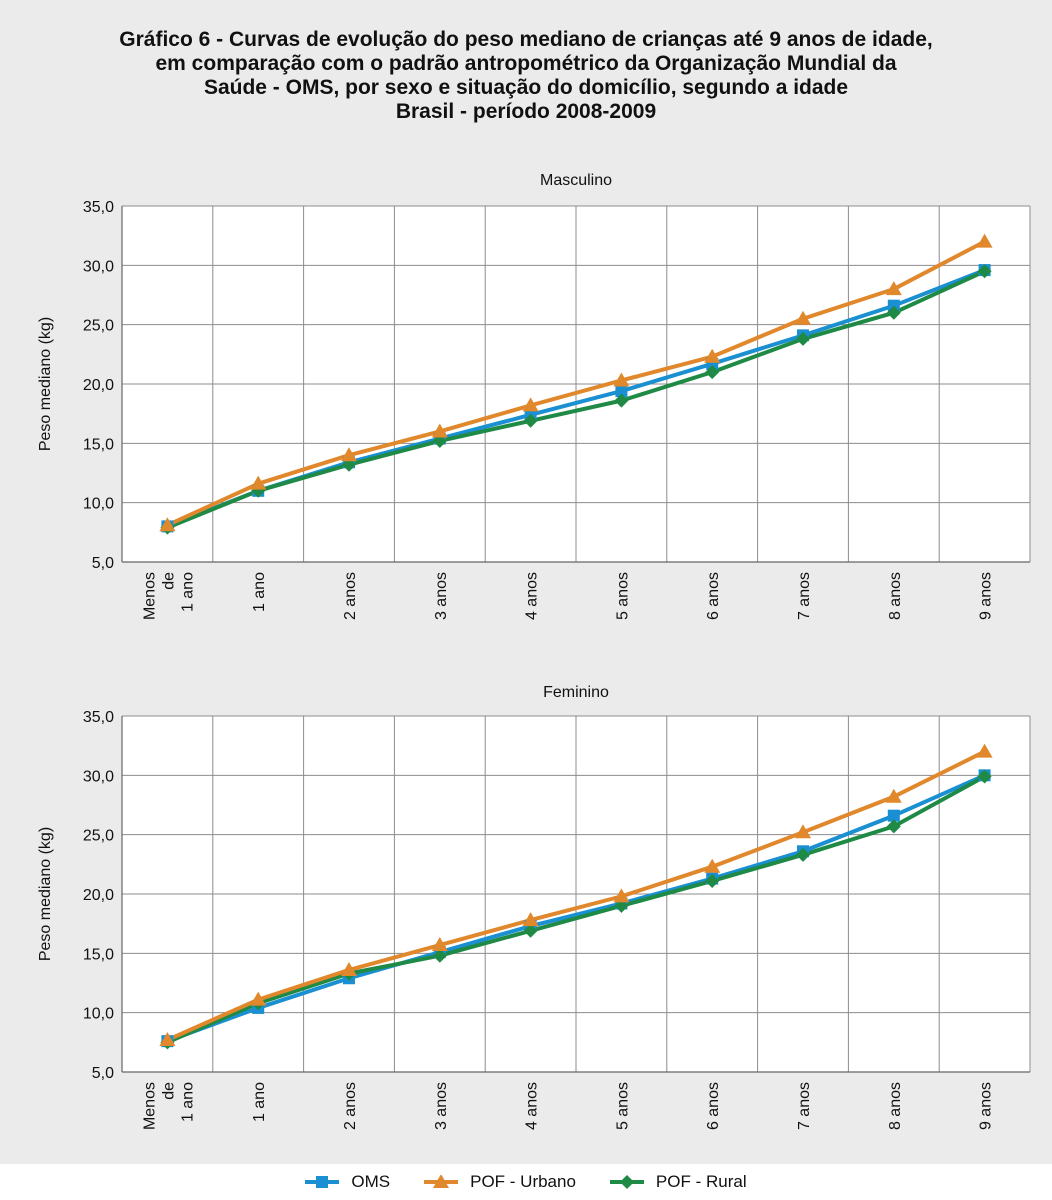 The width and height of the screenshot is (1052, 1200). I want to click on legend-pof-rural-icon, so click(626, 1182).